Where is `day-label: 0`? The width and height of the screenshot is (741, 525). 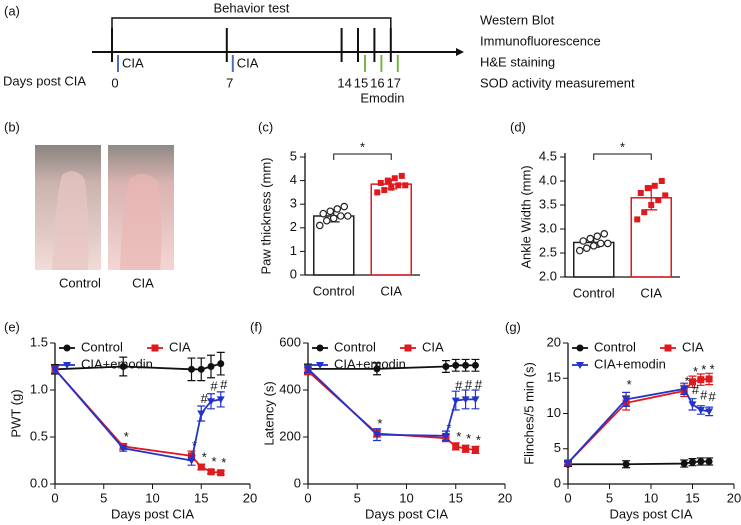 day-label: 0 is located at coordinates (114, 82).